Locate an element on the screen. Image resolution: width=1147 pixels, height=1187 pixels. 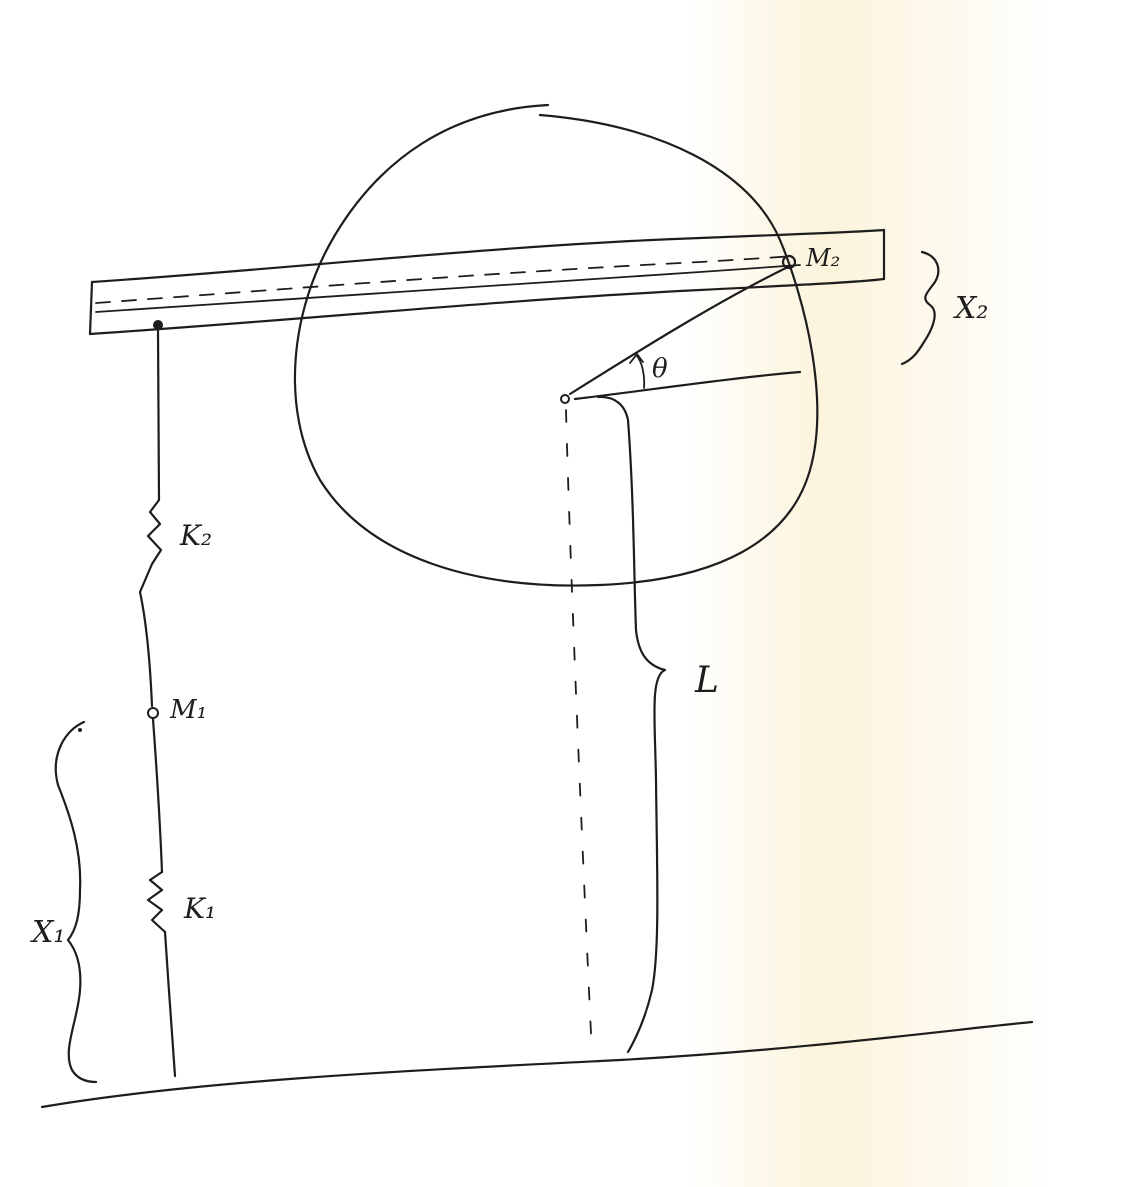
label-x1: X₁ is located at coordinates (47, 932).